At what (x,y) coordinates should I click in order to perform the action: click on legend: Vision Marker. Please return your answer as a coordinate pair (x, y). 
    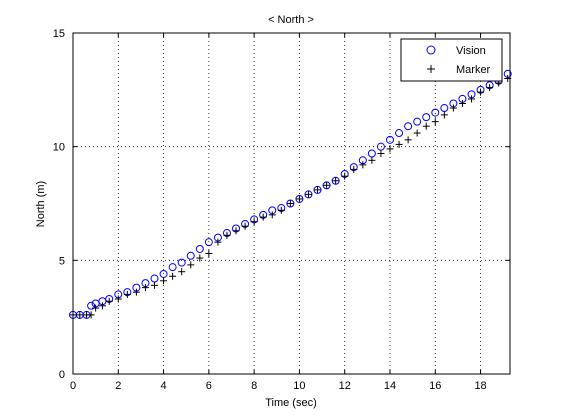
    Looking at the image, I should click on (451, 60).